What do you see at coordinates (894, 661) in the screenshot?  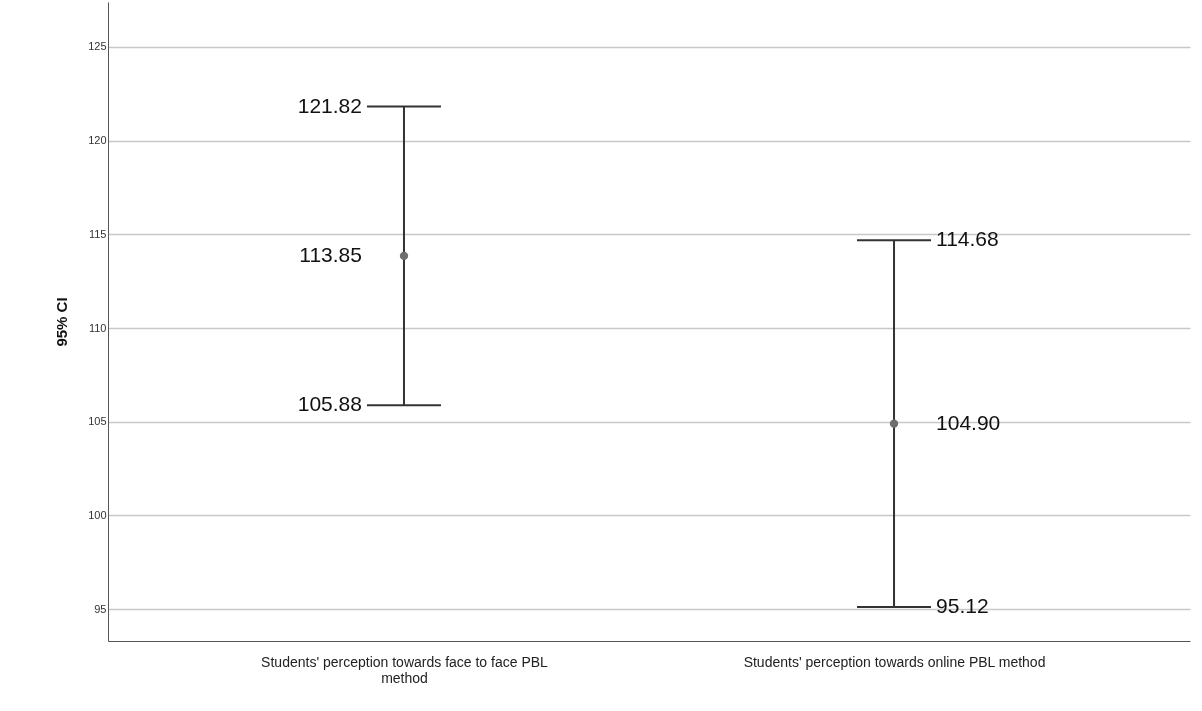 I see `x-tick-label: Students' perception towards online PBL method` at bounding box center [894, 661].